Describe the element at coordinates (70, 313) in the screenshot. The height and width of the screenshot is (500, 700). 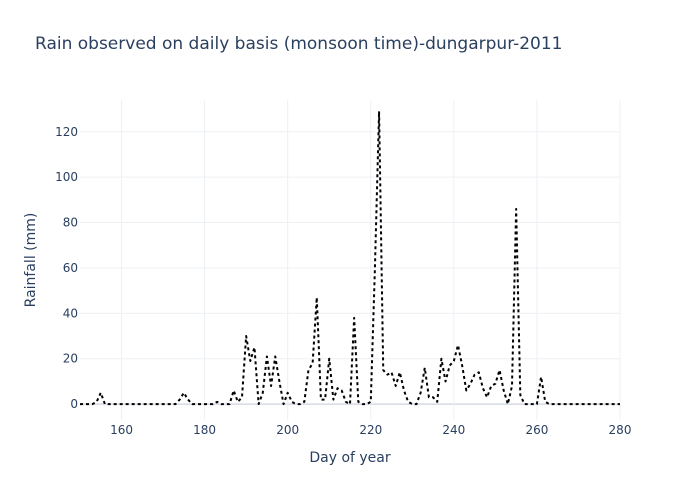
I see `y-tick-label: 40` at that location.